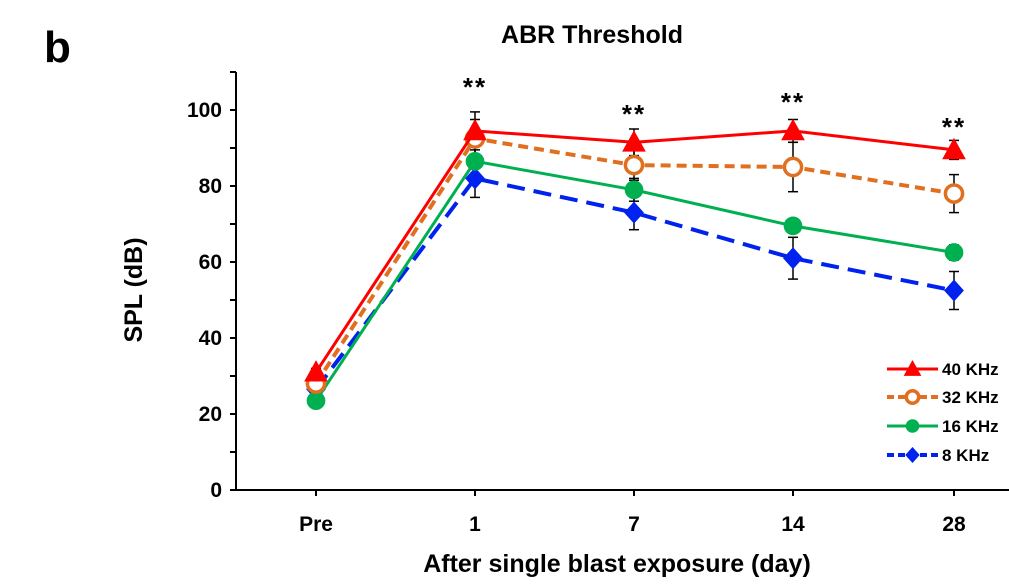 The height and width of the screenshot is (585, 1009). What do you see at coordinates (970, 397) in the screenshot?
I see `legend-label-32-khz: 32 KHz` at bounding box center [970, 397].